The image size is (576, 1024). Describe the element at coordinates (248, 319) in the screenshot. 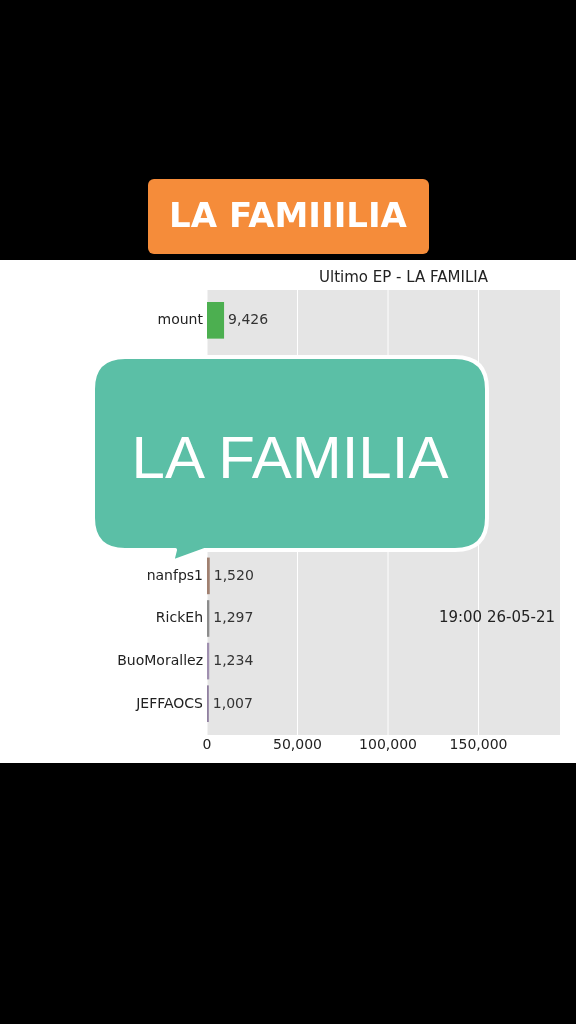

I see `data-label: 9,426` at that location.